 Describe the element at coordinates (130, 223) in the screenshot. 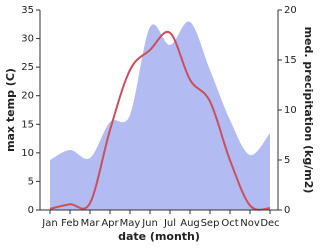

I see `x-tick-label: May` at that location.